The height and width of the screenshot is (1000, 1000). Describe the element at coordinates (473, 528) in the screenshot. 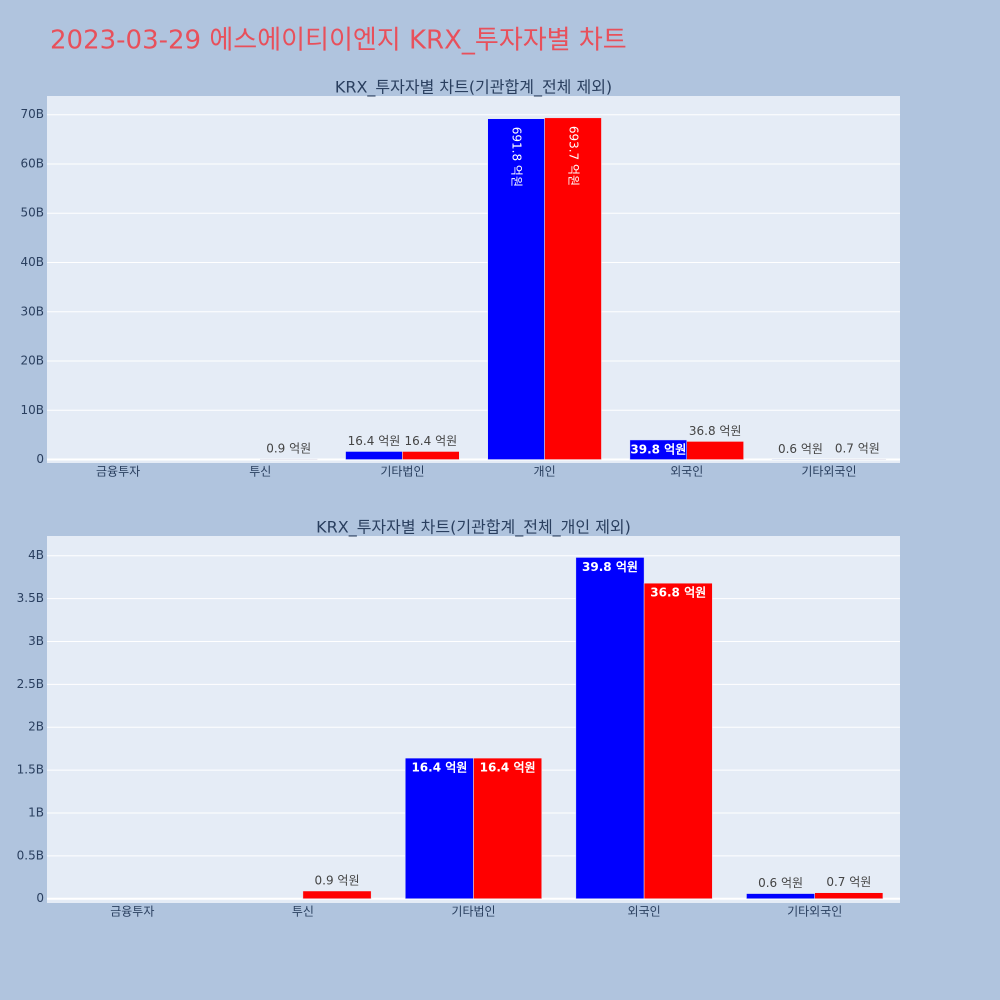

I see `chart-title: KRX_투자자별 차트(기관합계_전체_개인 제외)` at that location.